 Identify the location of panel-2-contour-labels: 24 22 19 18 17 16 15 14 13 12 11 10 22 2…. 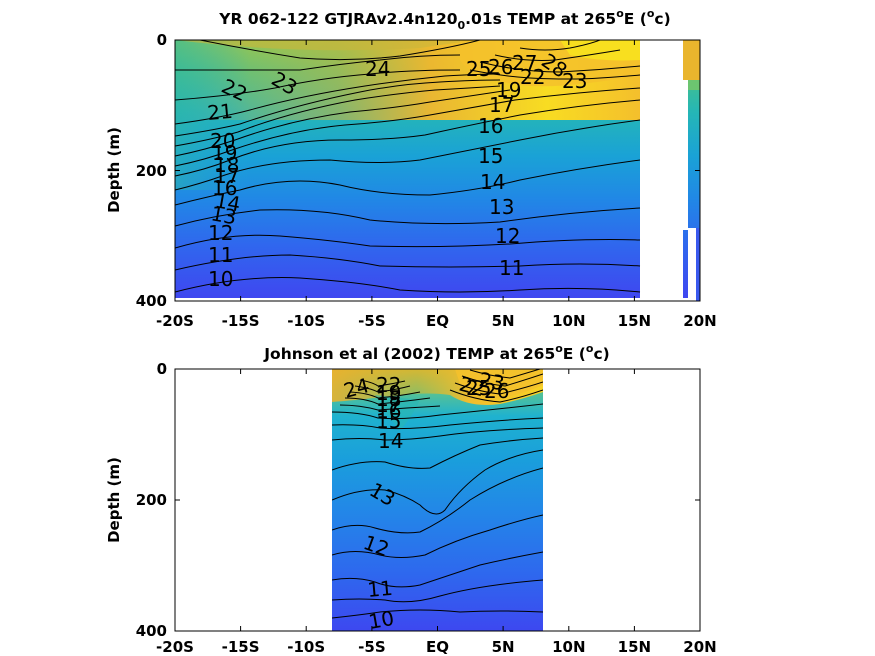
(425, 500).